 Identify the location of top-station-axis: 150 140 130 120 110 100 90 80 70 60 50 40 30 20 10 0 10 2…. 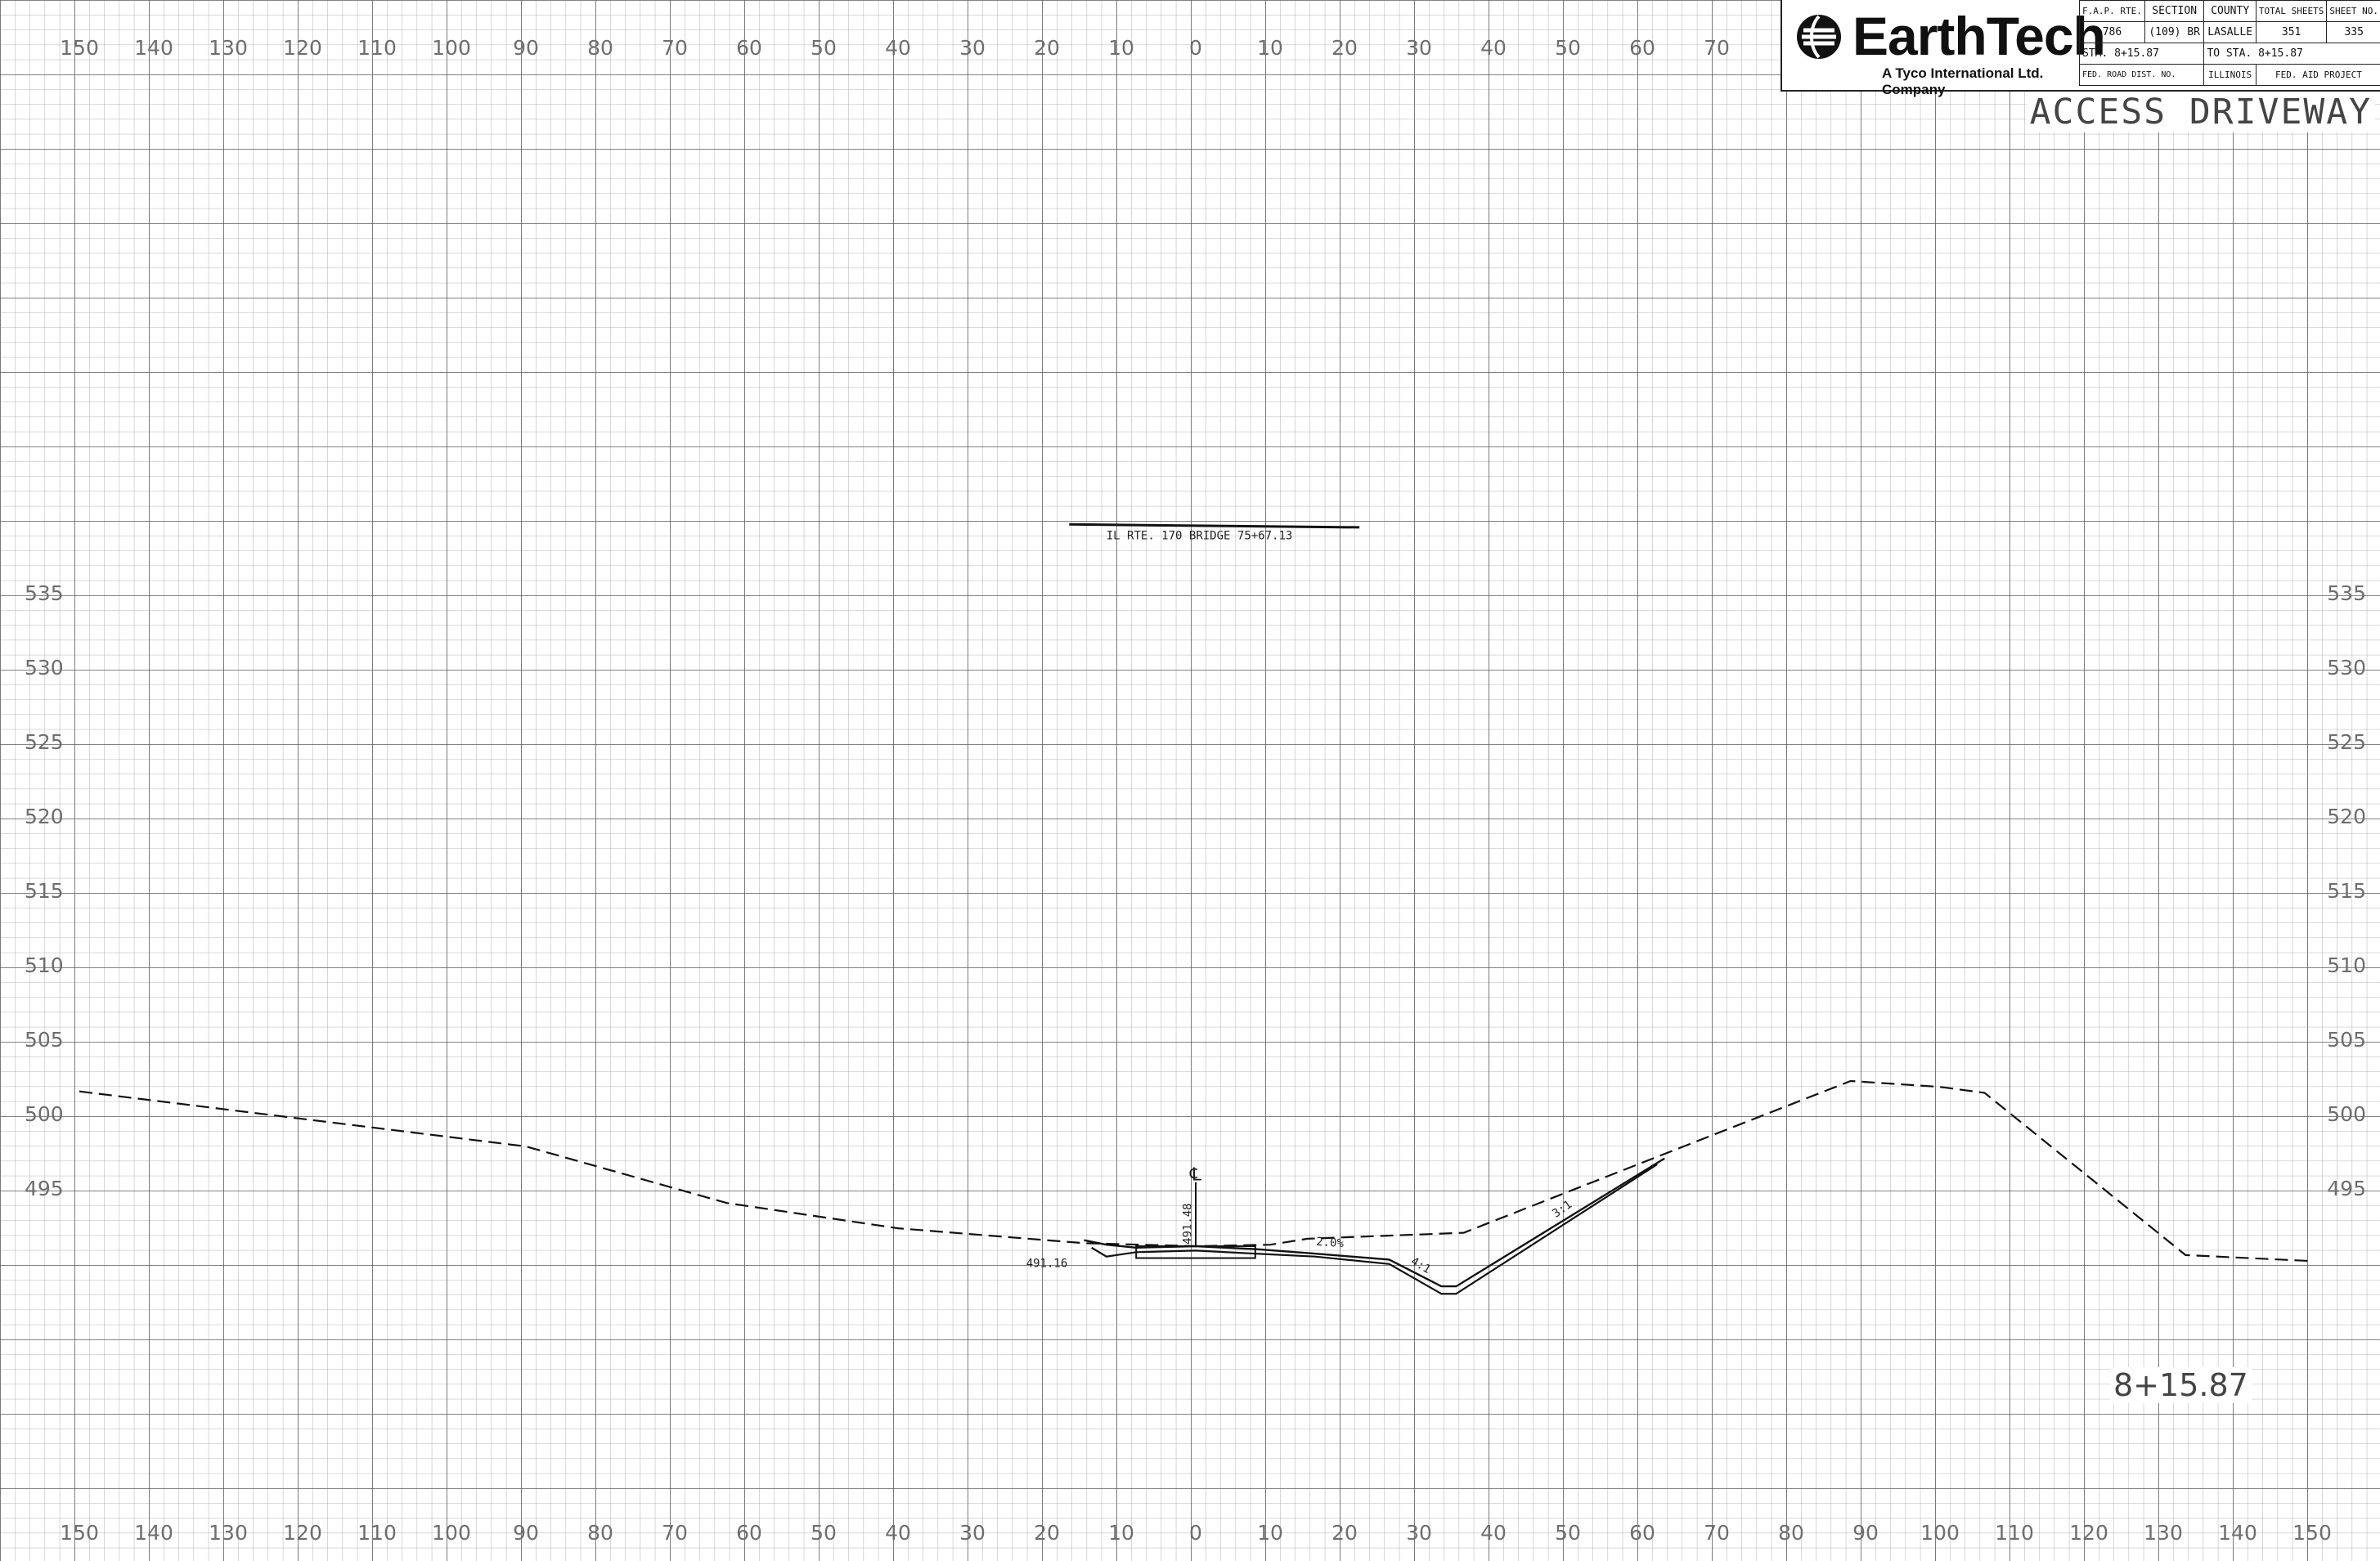
(895, 48).